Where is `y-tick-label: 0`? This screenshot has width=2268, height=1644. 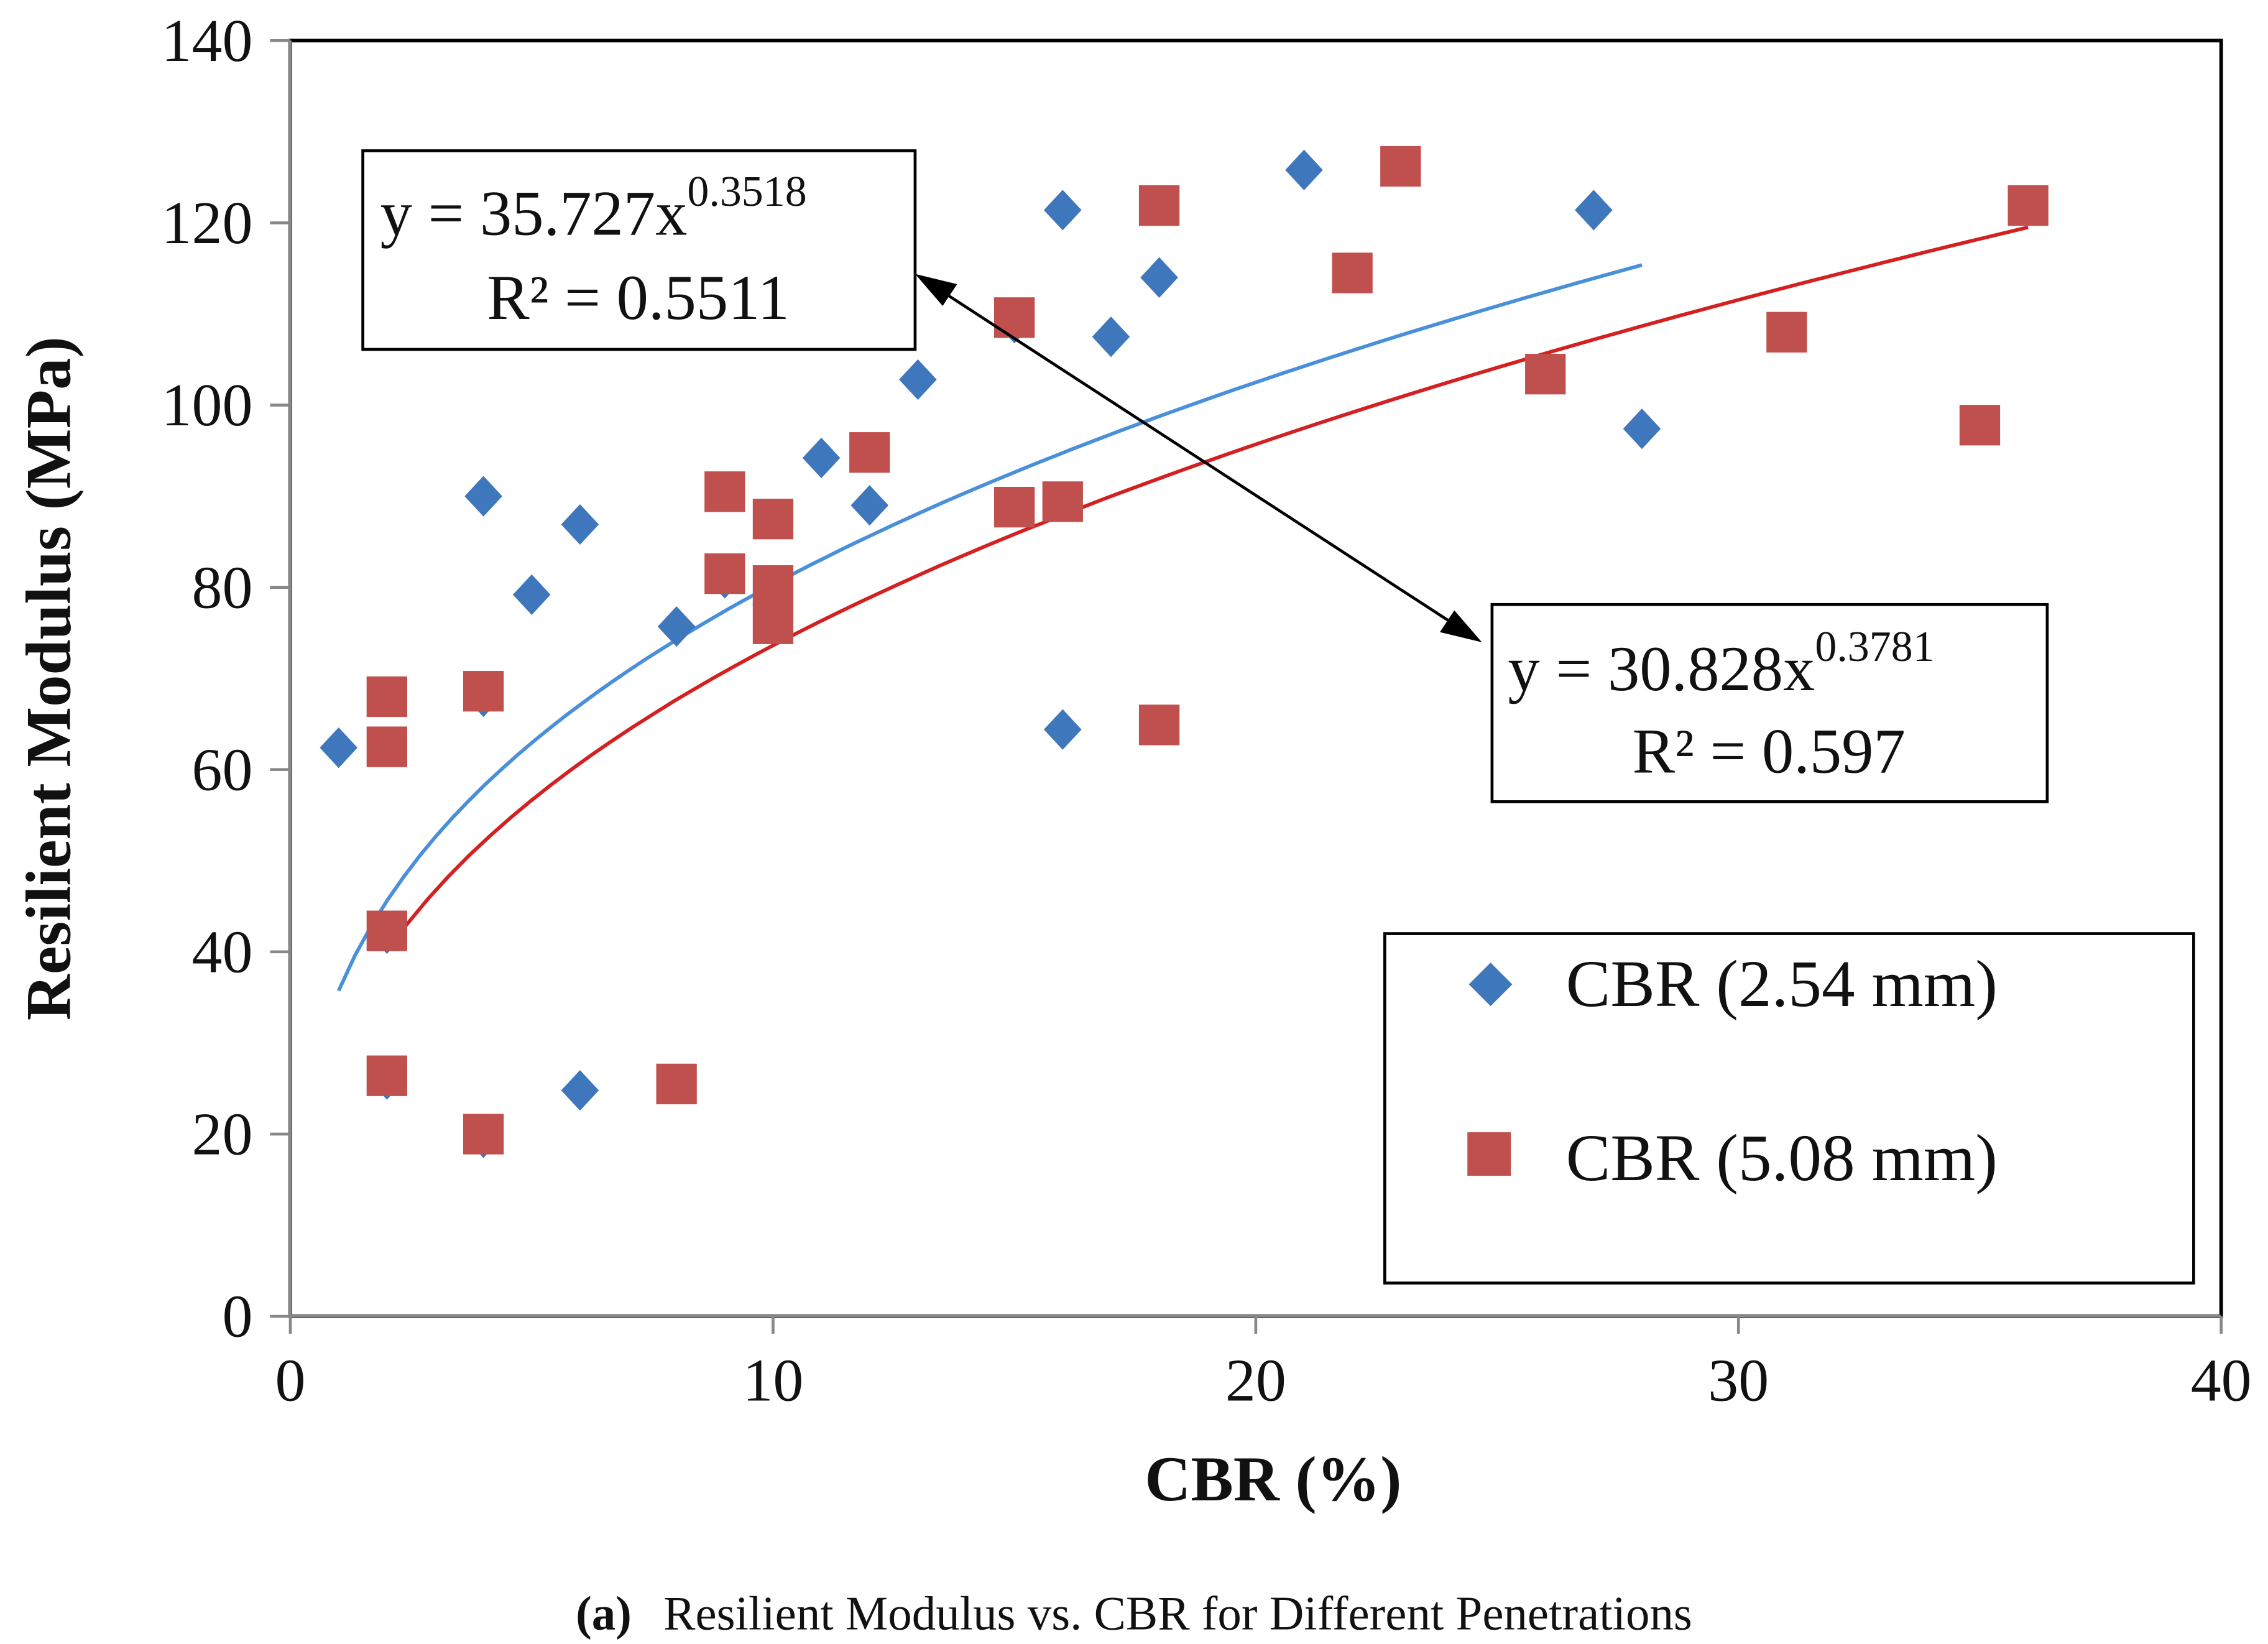
y-tick-label: 0 is located at coordinates (237, 1317).